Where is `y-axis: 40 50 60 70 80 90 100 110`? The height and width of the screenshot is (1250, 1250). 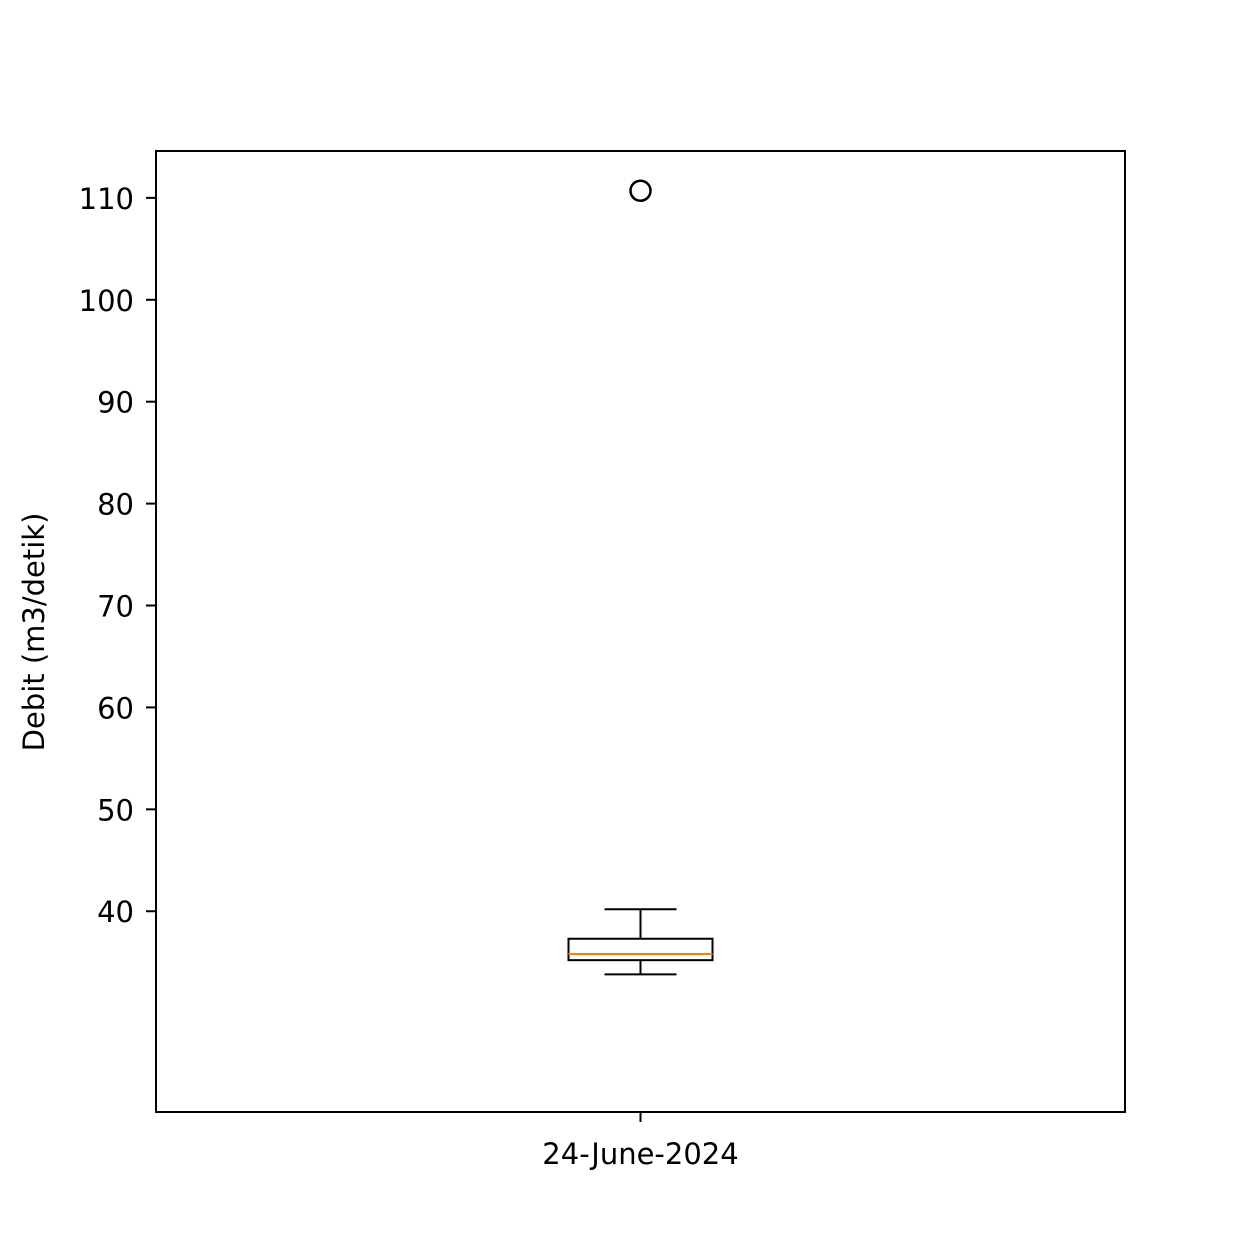 y-axis: 40 50 60 70 80 90 100 110 is located at coordinates (117, 555).